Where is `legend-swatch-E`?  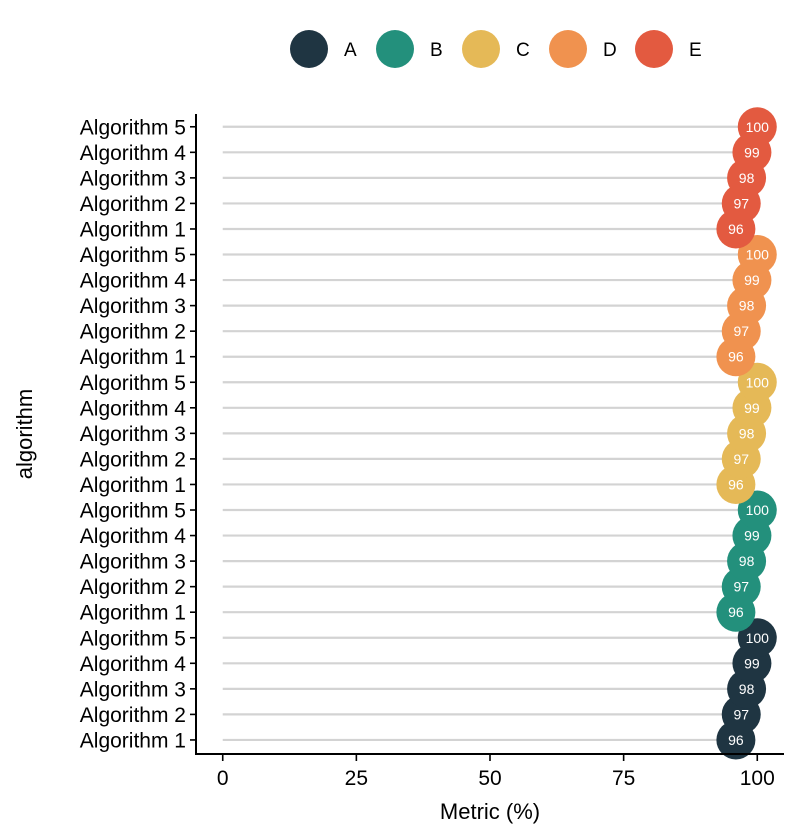 legend-swatch-E is located at coordinates (654, 49).